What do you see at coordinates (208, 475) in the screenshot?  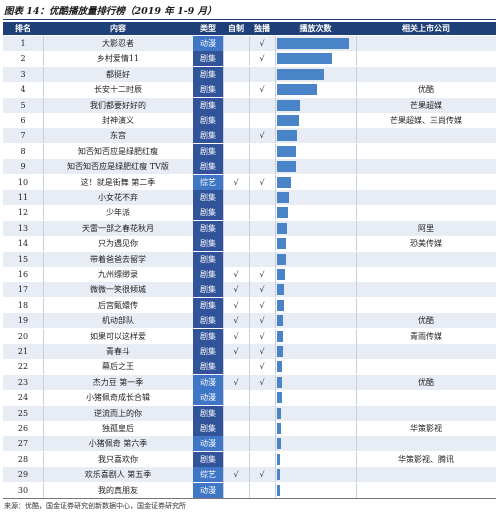 I see `type-cell: 综艺` at bounding box center [208, 475].